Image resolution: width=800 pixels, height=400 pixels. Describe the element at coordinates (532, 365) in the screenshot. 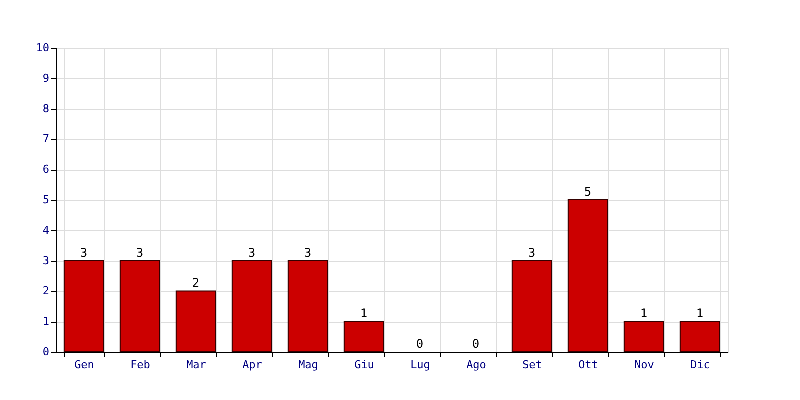

I see `x-tick-label: Set` at that location.